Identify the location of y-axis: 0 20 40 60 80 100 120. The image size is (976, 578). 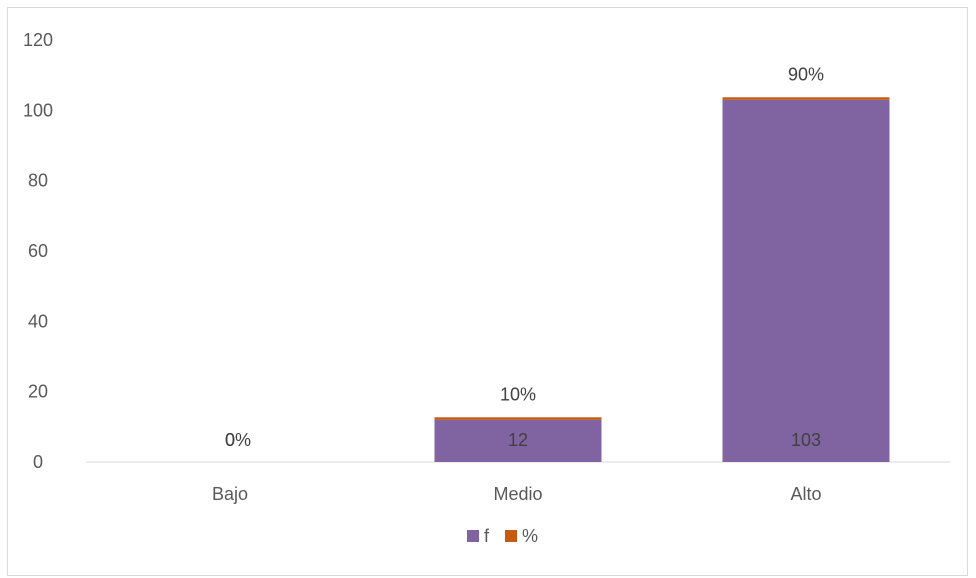
(38, 251).